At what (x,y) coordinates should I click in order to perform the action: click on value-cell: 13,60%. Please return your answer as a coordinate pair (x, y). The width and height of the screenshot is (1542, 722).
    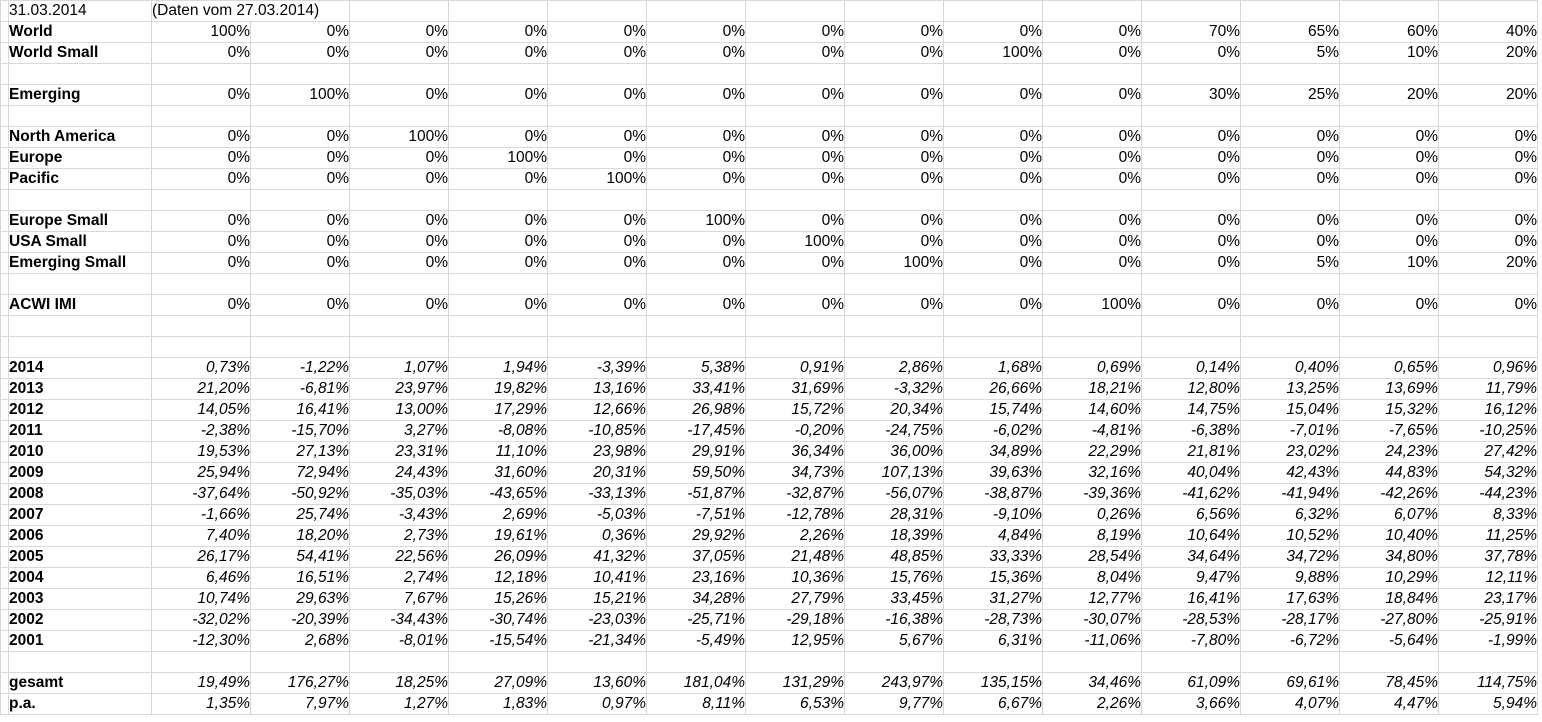
    Looking at the image, I should click on (597, 683).